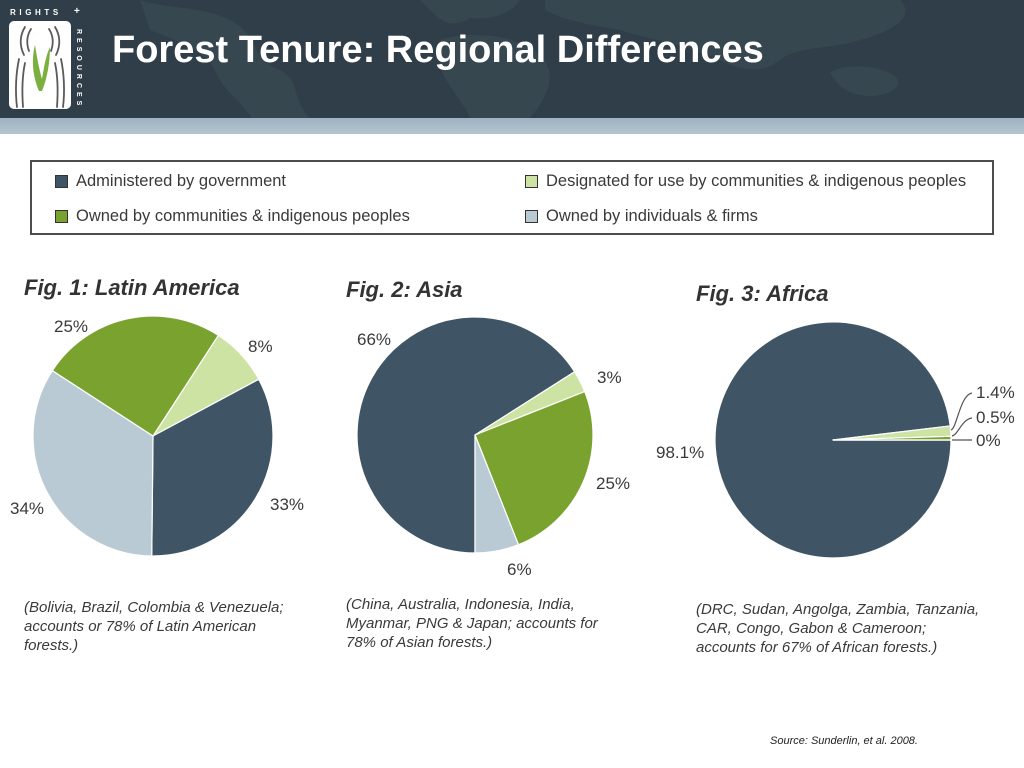  What do you see at coordinates (154, 607) in the screenshot?
I see `caption-line: (Bolivia, Brazil, Colombia & Venezuela;` at bounding box center [154, 607].